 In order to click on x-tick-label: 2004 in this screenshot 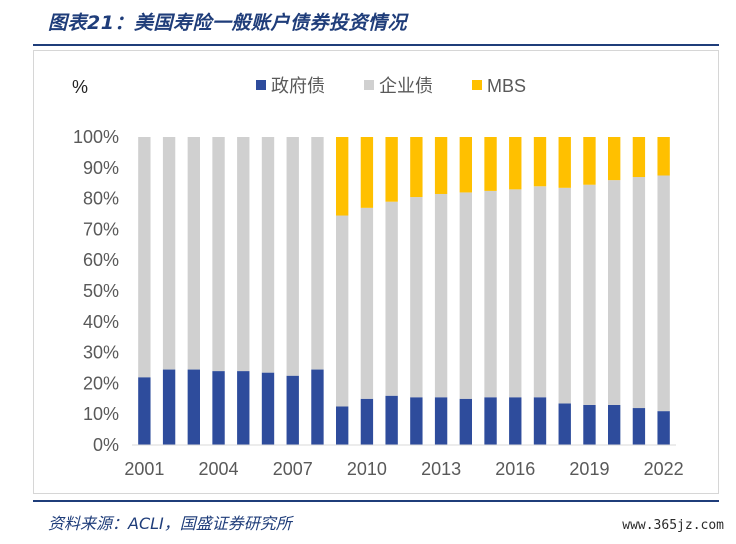, I will do `click(219, 469)`.